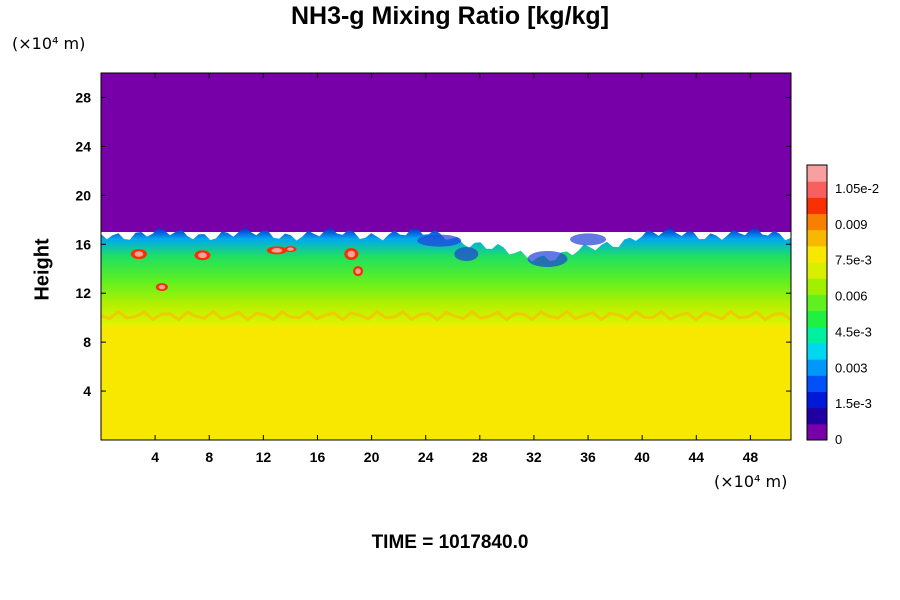 The image size is (900, 600). Describe the element at coordinates (318, 457) in the screenshot. I see `x-tick-label: 16` at that location.